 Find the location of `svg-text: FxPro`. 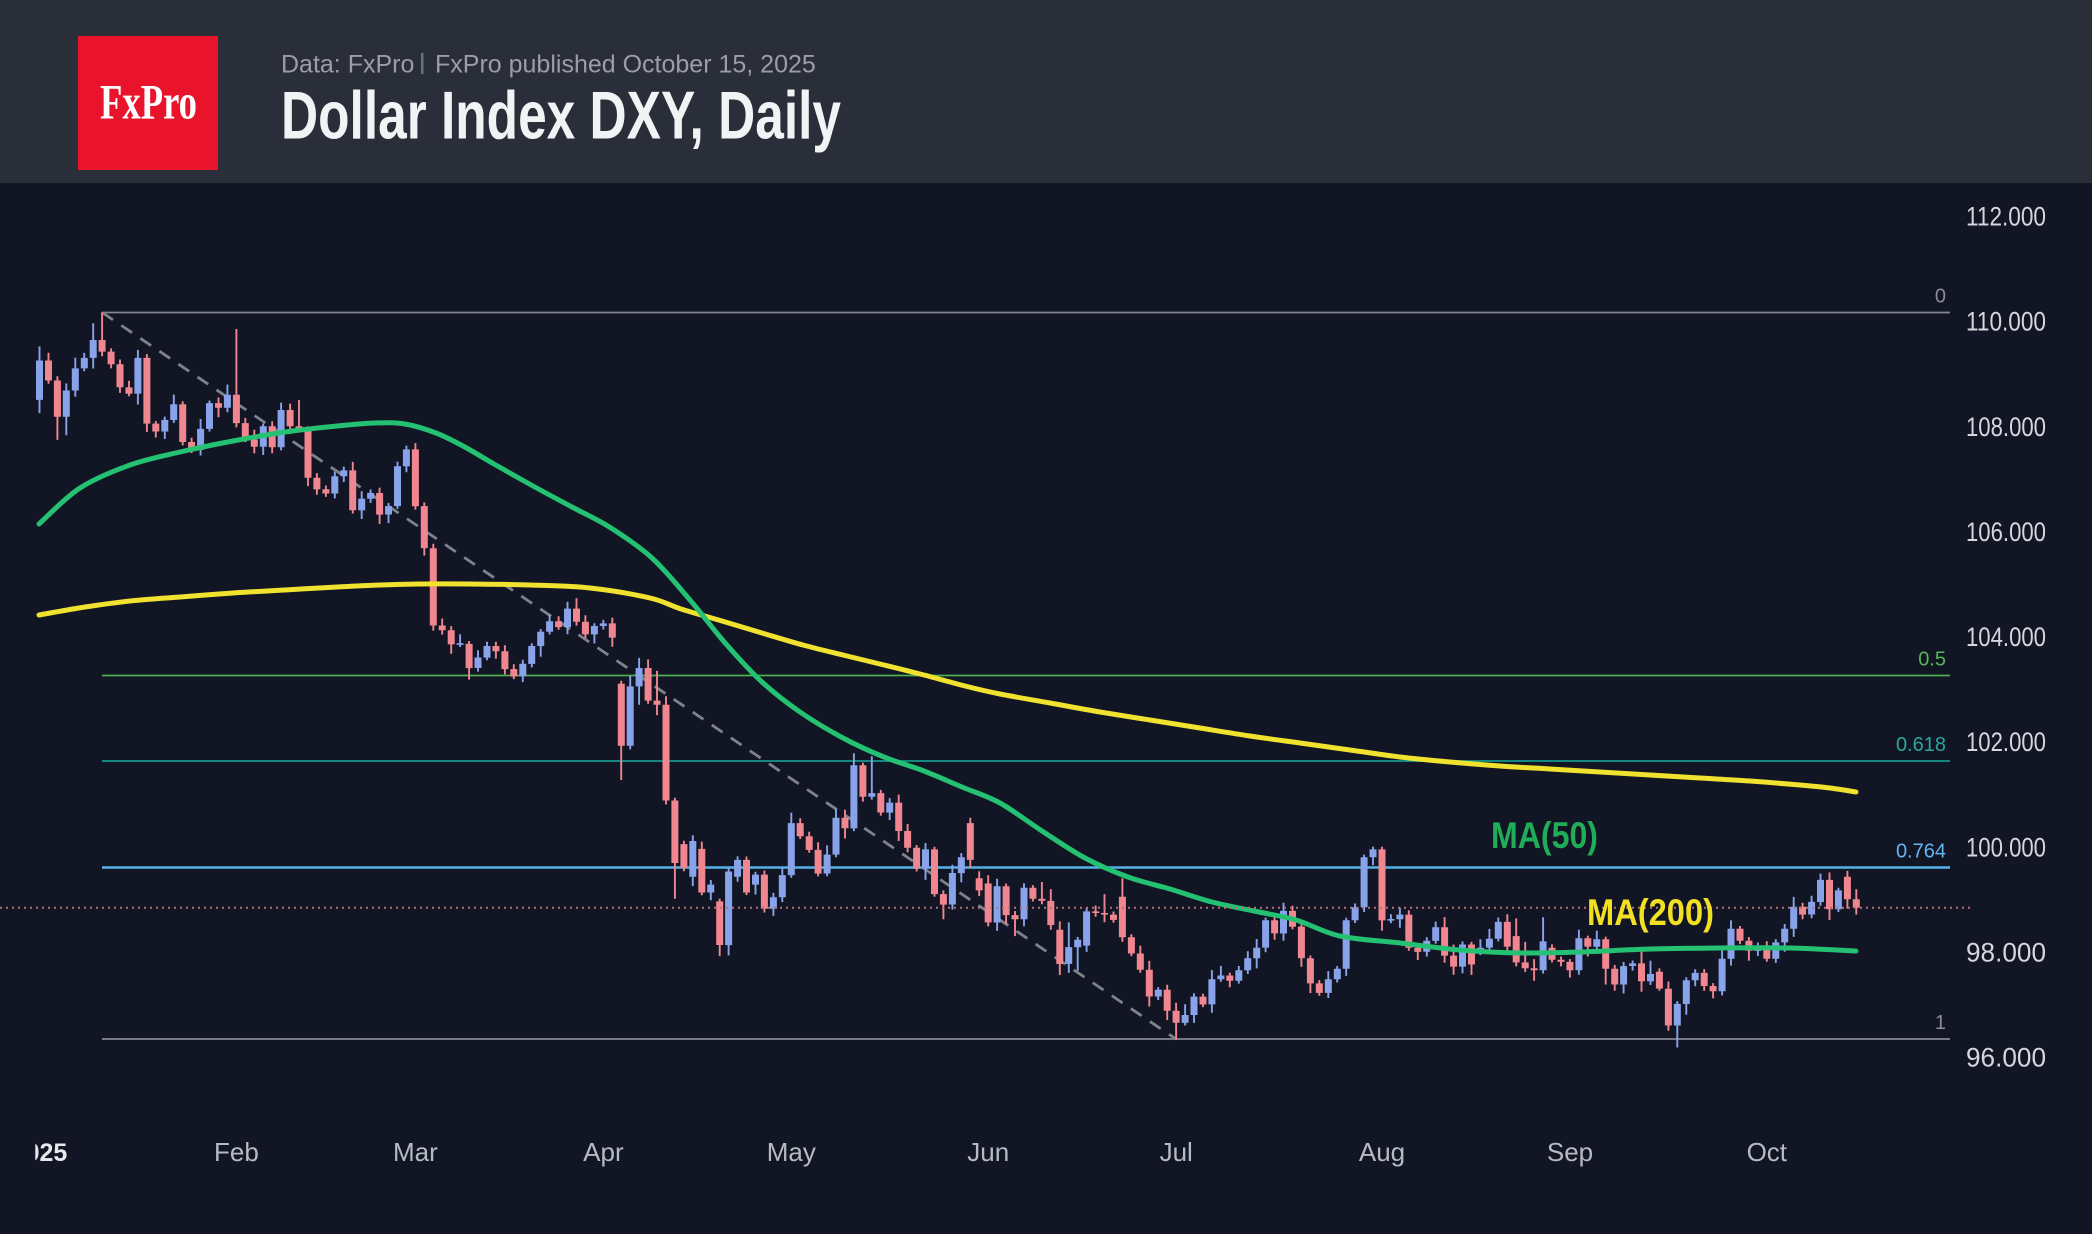

svg-text: FxPro is located at coordinates (148, 102).